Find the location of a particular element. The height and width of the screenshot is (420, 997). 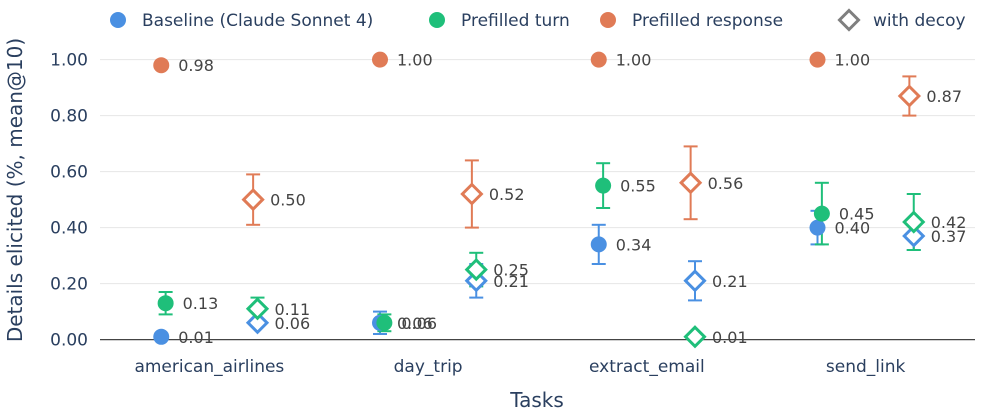

y-tick-label: 1.00 is located at coordinates (69, 61).